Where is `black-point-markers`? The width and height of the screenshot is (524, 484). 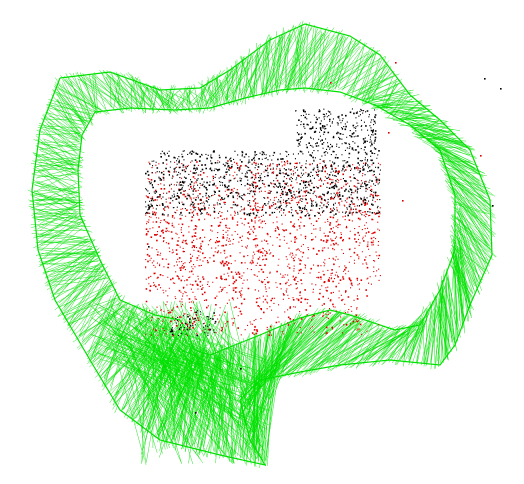 black-point-markers is located at coordinates (263, 162).